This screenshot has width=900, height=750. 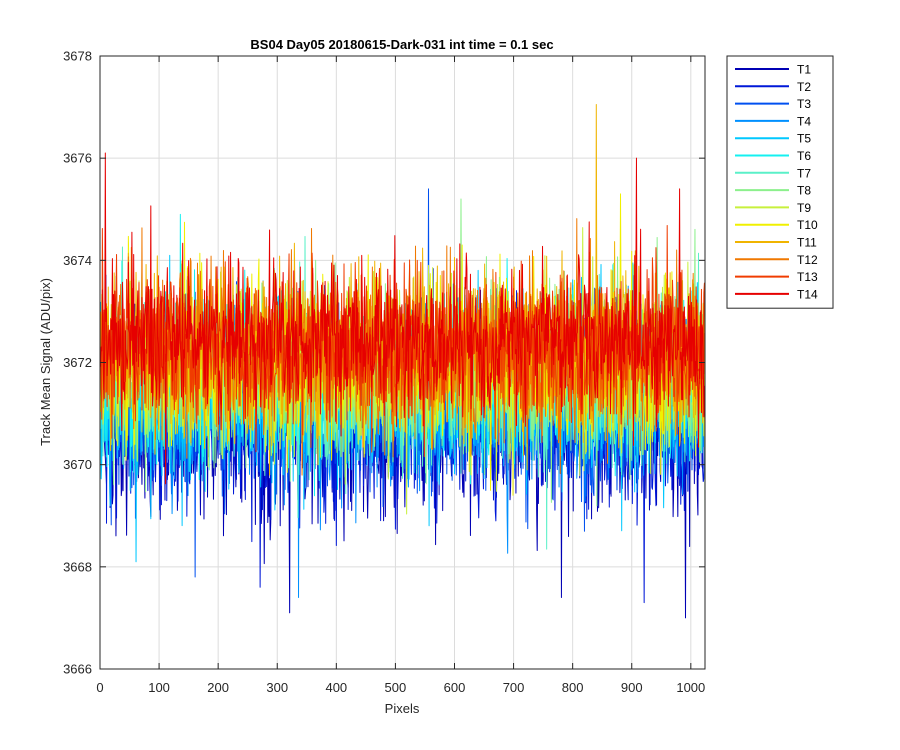 I want to click on x-tick-label: 800, so click(x=573, y=687).